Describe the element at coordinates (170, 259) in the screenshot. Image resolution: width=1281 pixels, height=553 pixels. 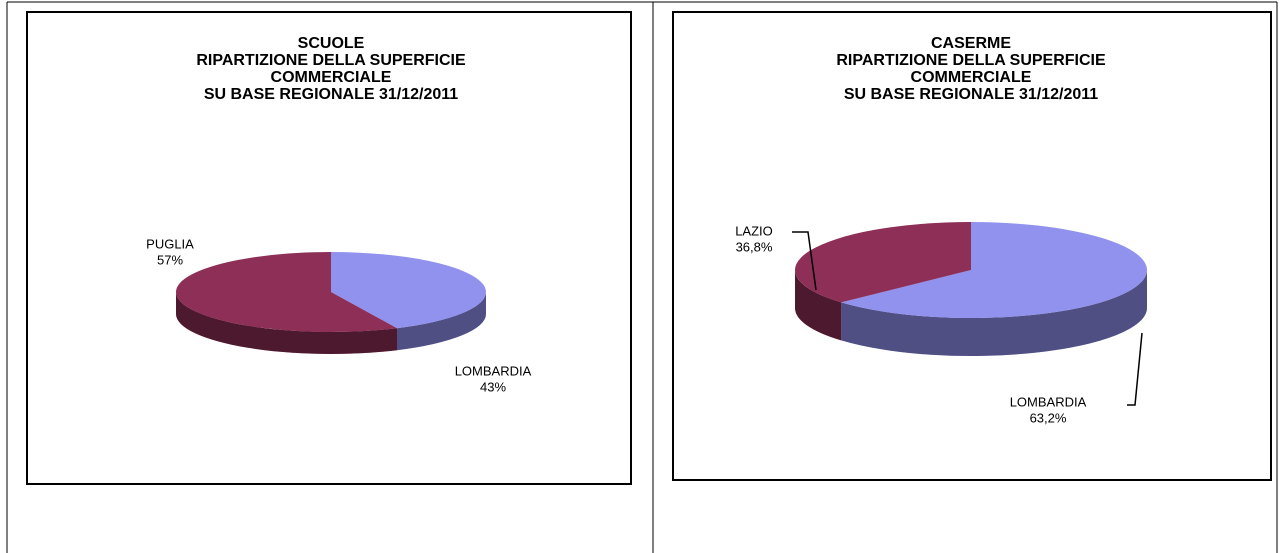
I see `slice-value-label: 57%` at that location.